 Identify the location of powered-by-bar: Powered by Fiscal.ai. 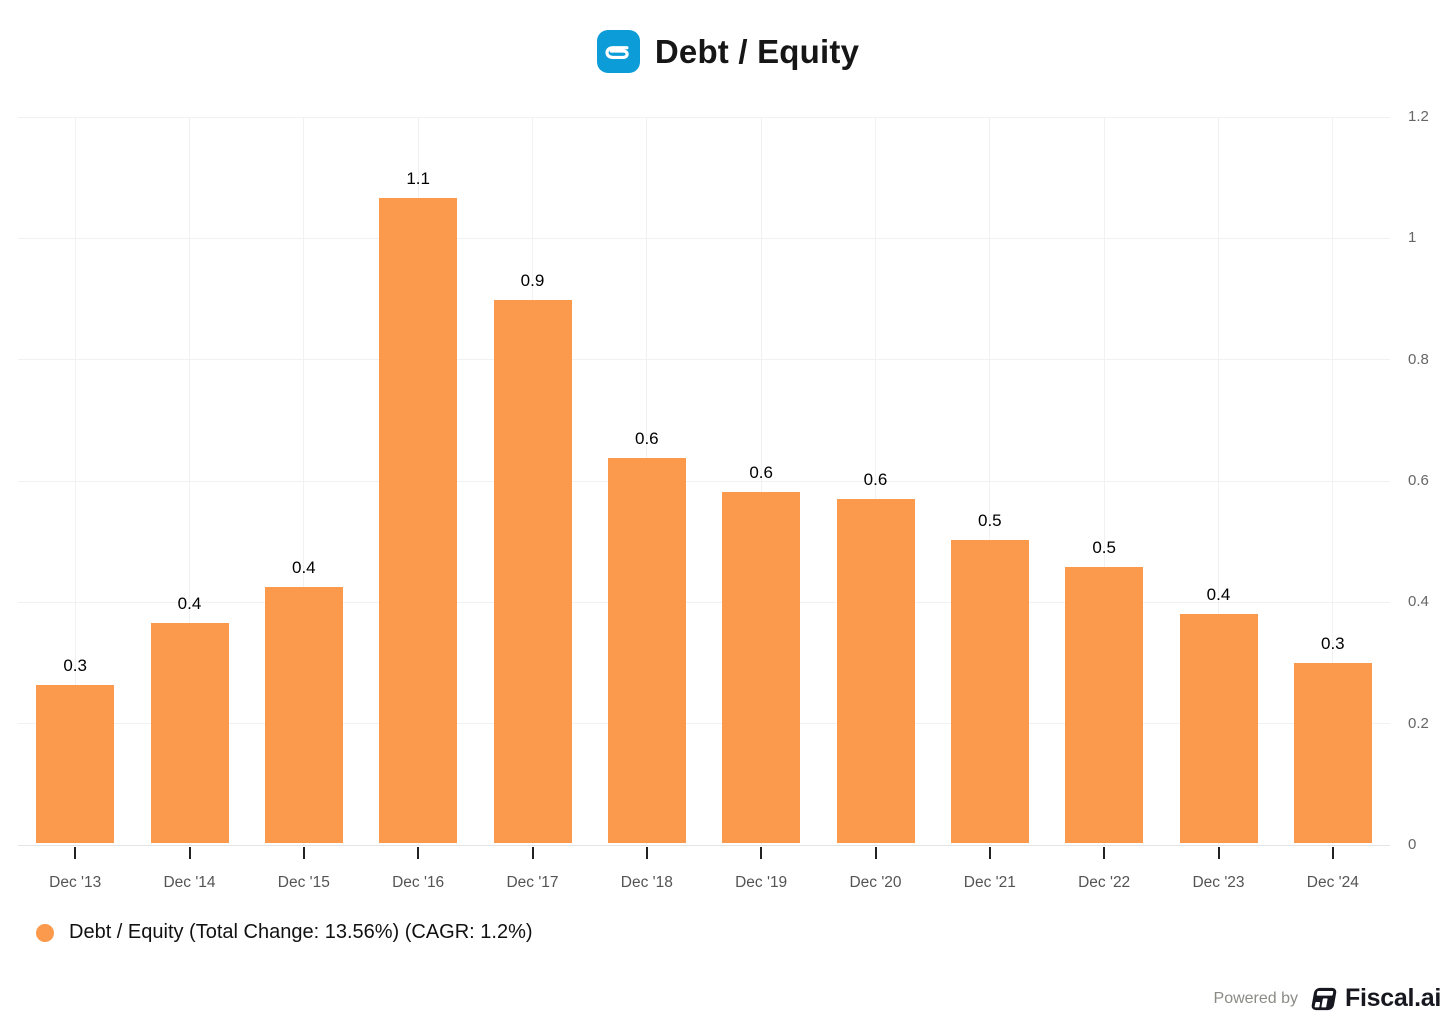
(1327, 998).